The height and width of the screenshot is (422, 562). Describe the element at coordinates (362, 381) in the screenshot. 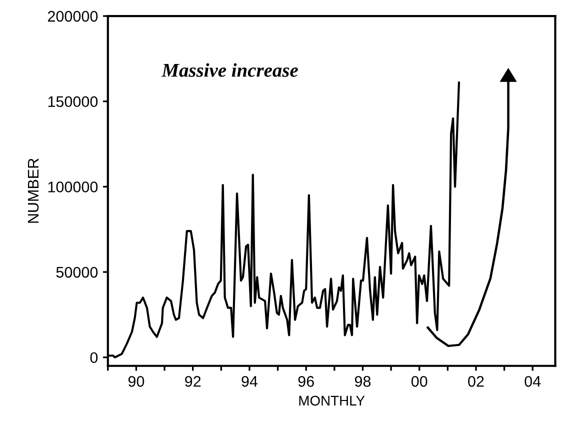

I see `x-tick-label: 98` at that location.